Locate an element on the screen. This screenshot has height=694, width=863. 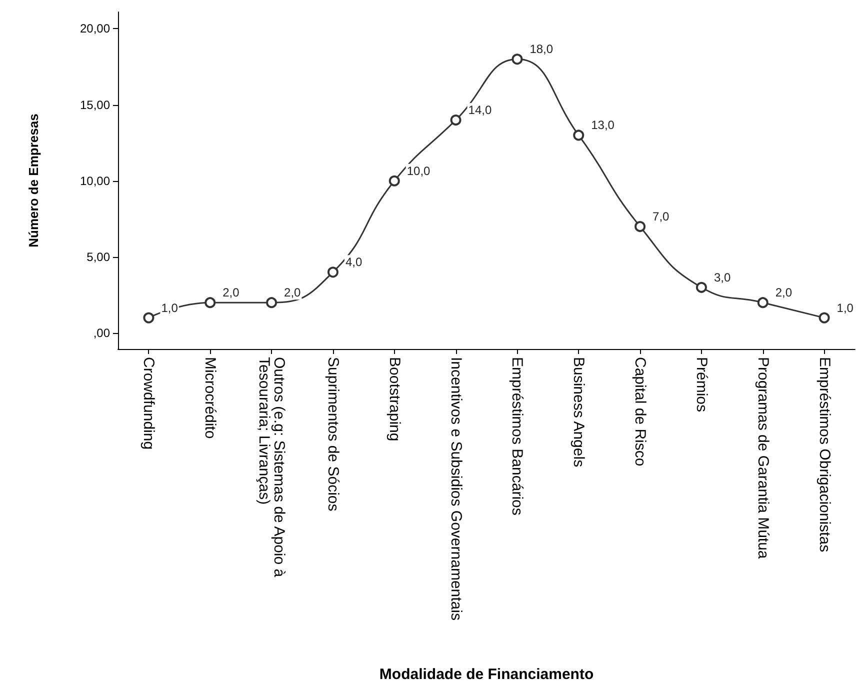
x-tick-label: Programas de Garantia Mútua is located at coordinates (763, 458).